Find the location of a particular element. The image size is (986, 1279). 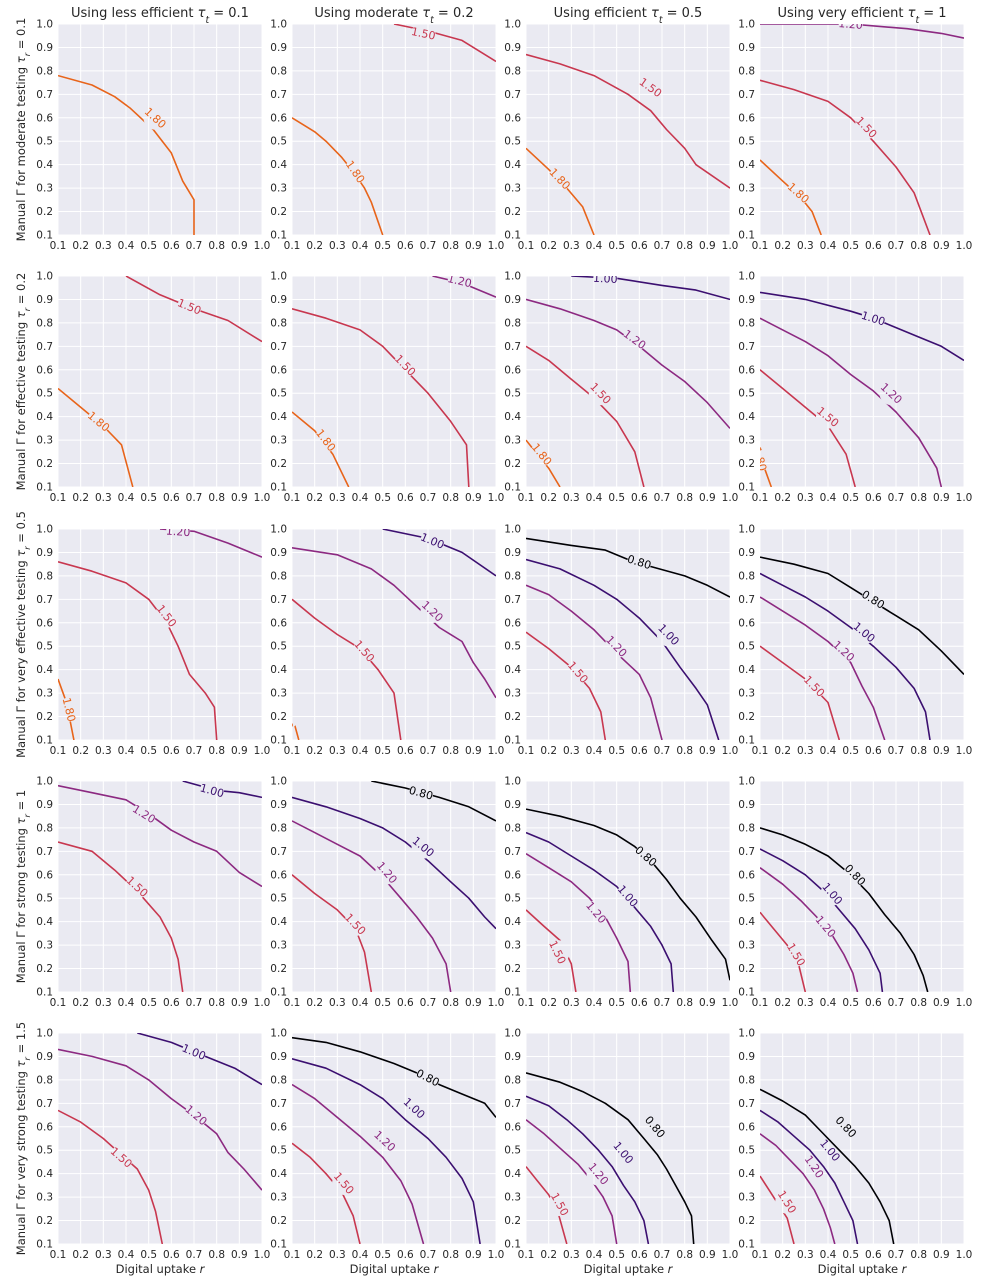

column-title-1: Using less efficient τt = 0.1 is located at coordinates (160, 16).